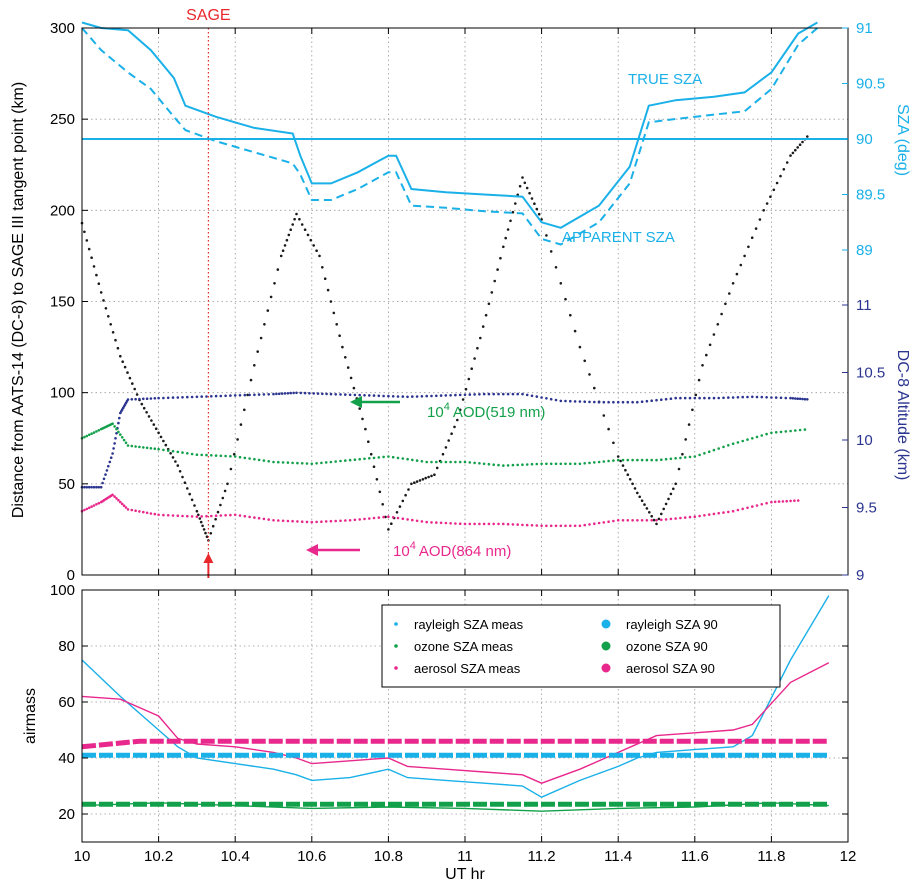 This screenshot has width=912, height=883. Describe the element at coordinates (30, 716) in the screenshot. I see `bottom-y-axis-label: airmass` at that location.